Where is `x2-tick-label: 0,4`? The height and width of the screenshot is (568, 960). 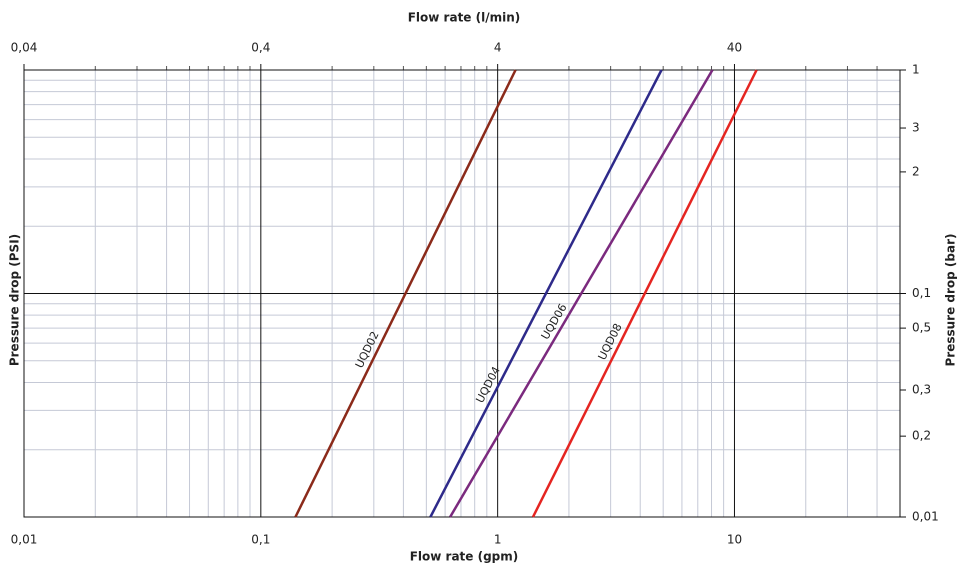 x2-tick-label: 0,4 is located at coordinates (260, 48).